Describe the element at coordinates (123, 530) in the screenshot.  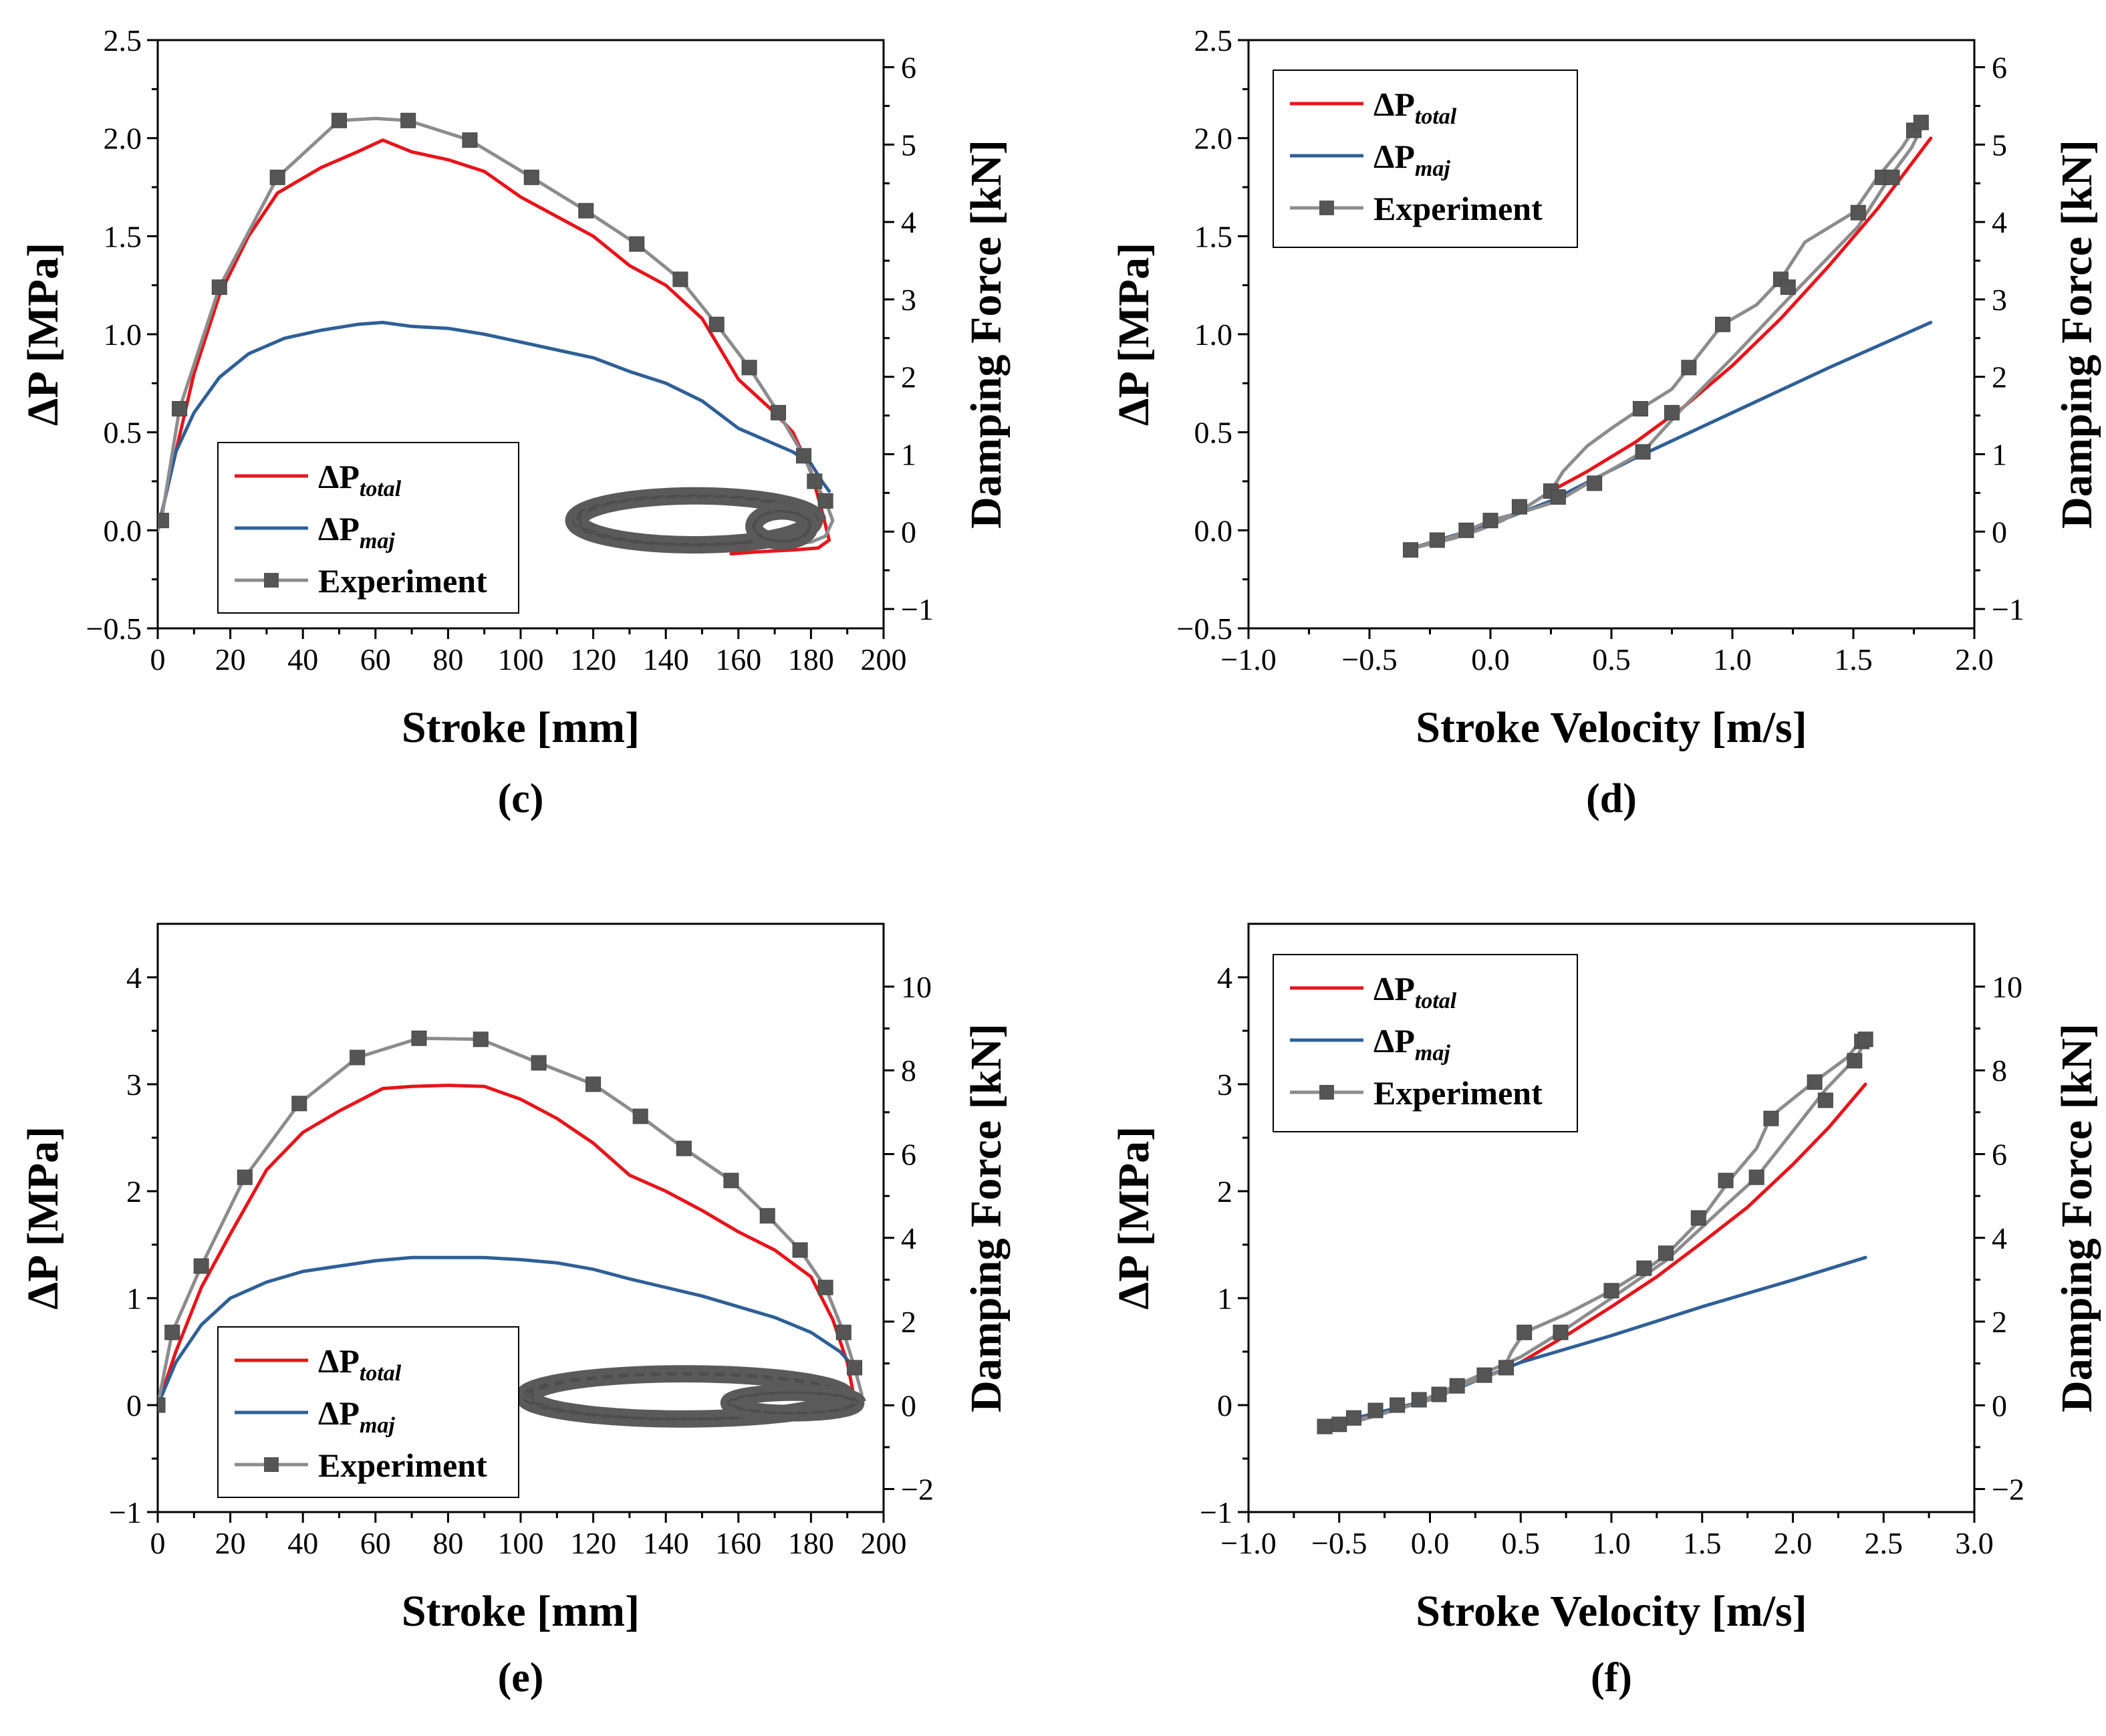
I see `y-tick-label: 0.0` at that location.